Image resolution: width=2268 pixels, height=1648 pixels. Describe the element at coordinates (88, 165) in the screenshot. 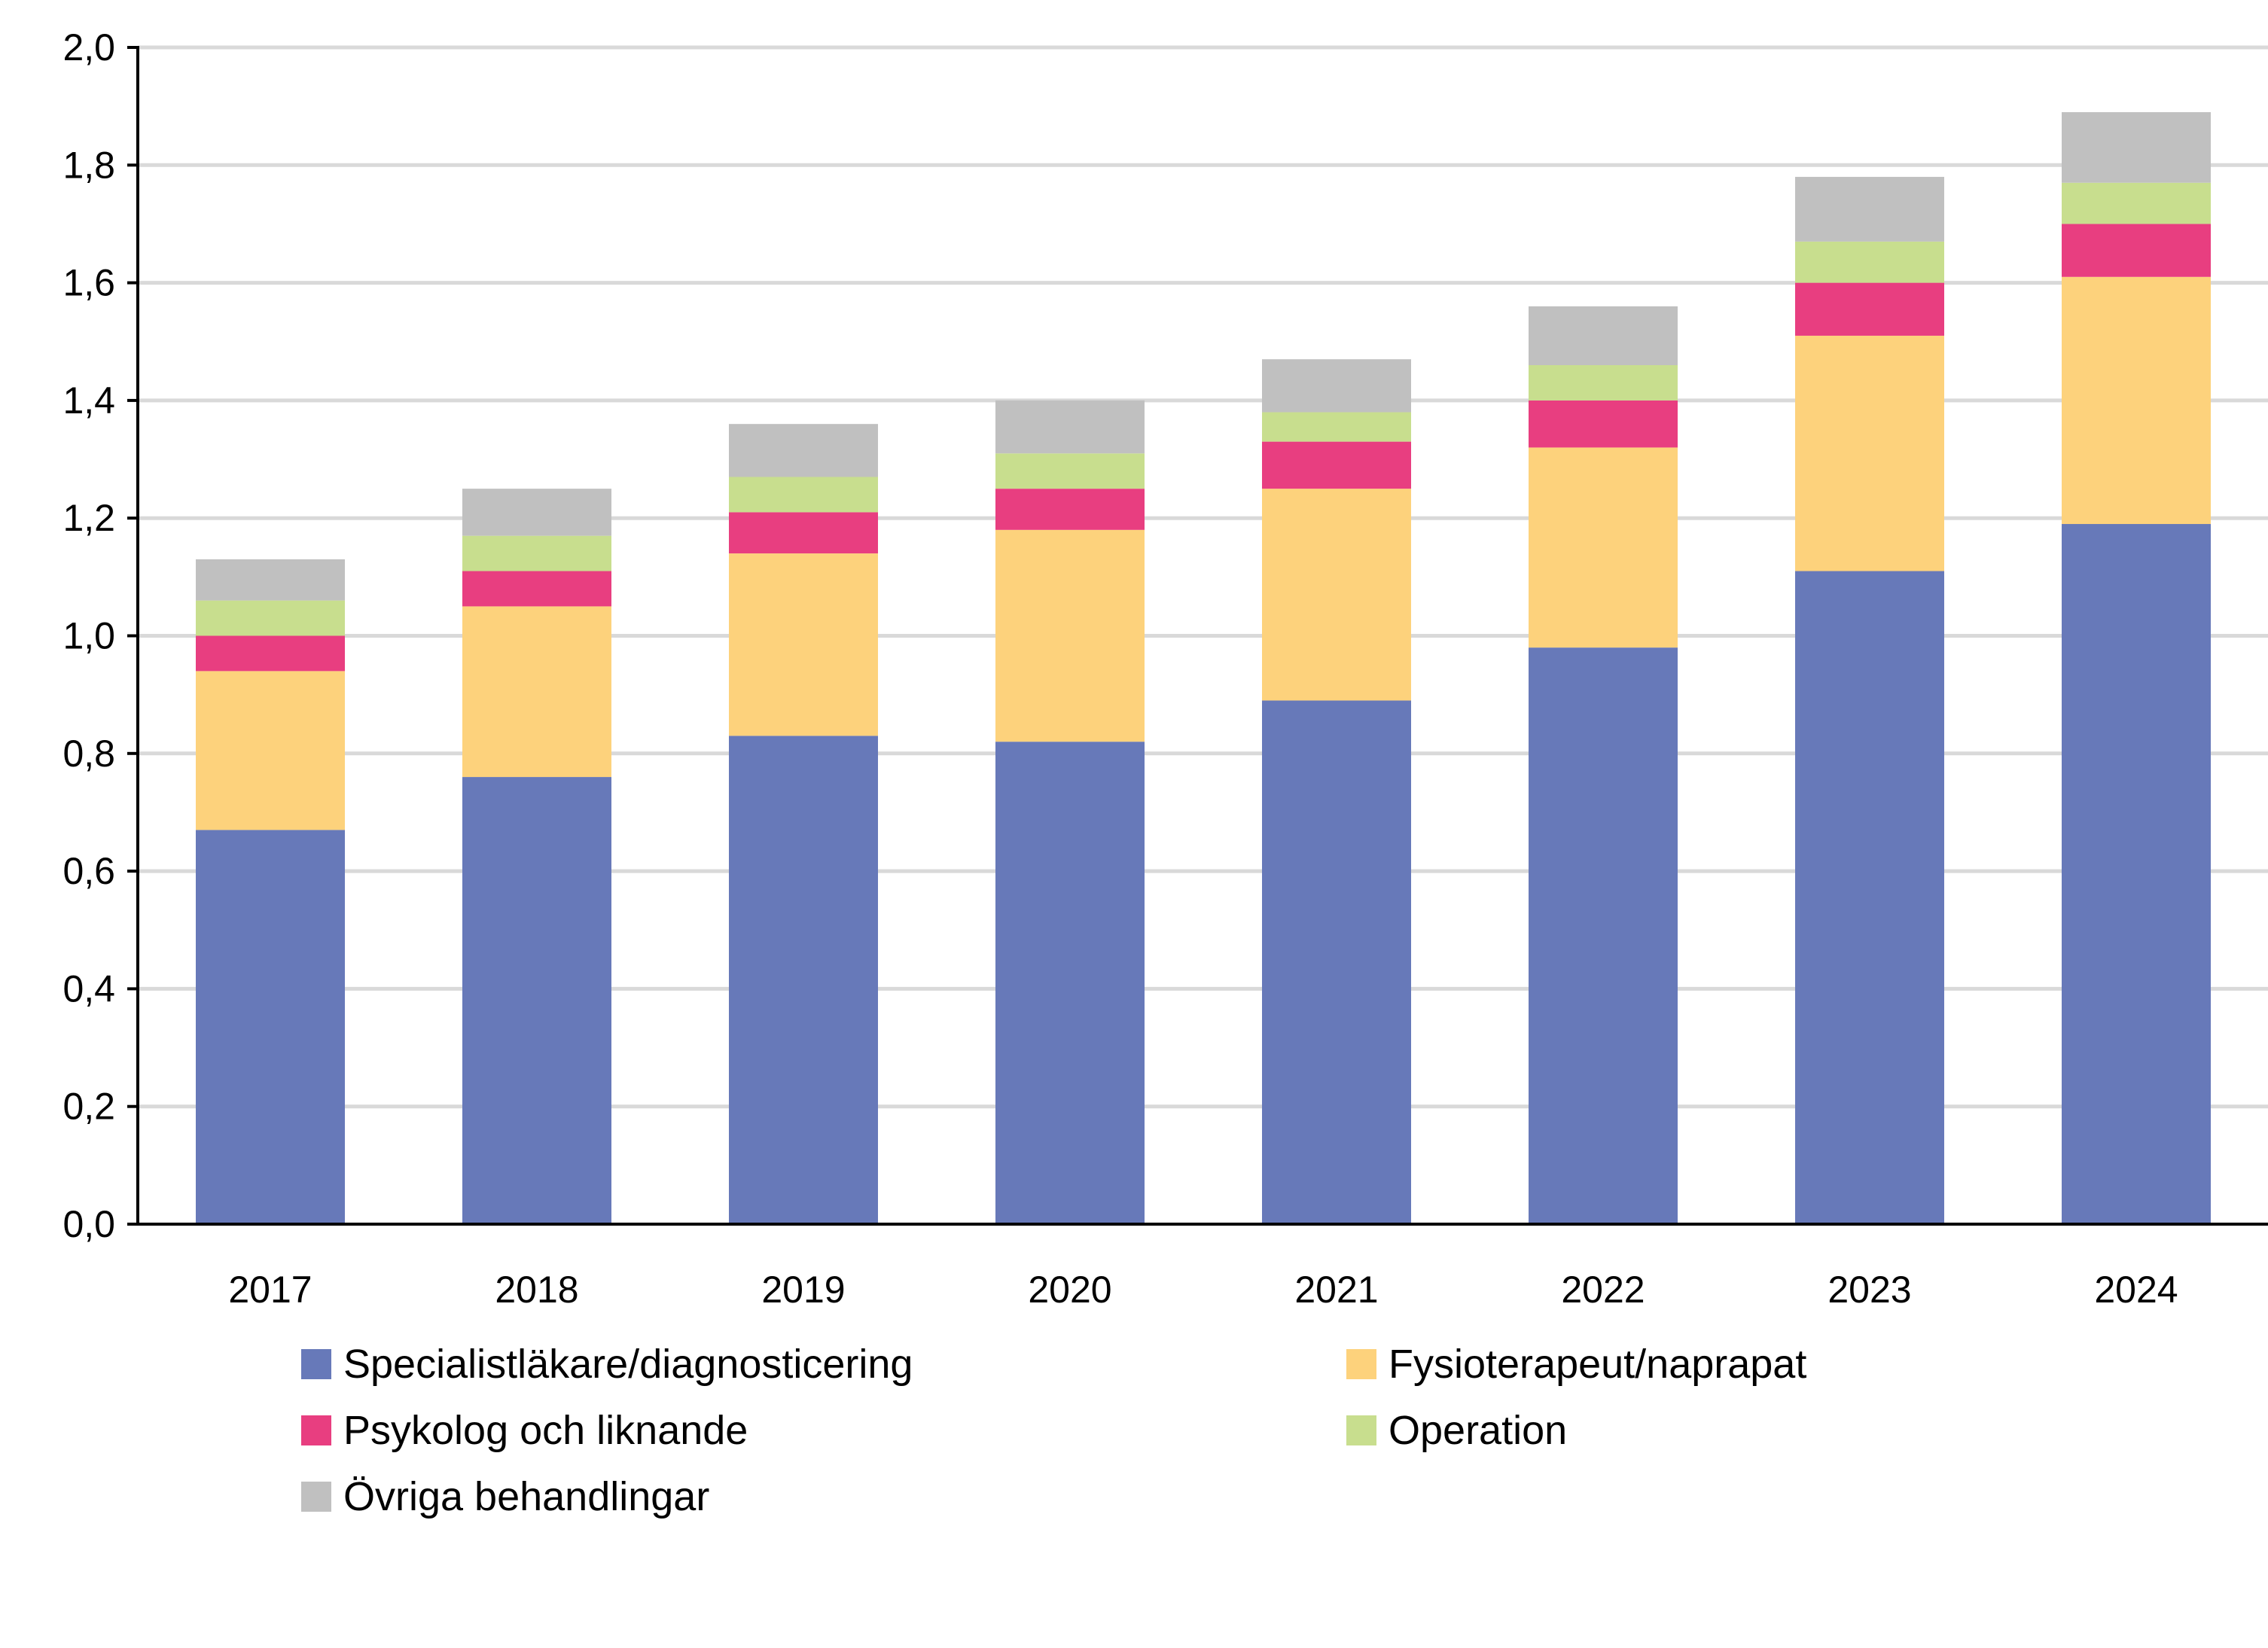

I see `y-tick-label: 1,8` at that location.